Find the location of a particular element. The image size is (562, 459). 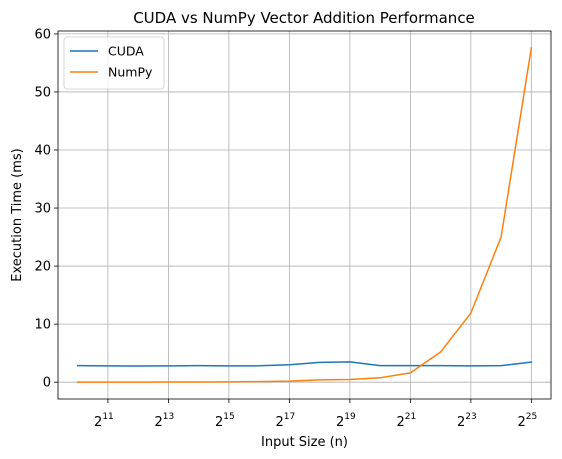

x-tick-exponent: 11 is located at coordinates (107, 417).